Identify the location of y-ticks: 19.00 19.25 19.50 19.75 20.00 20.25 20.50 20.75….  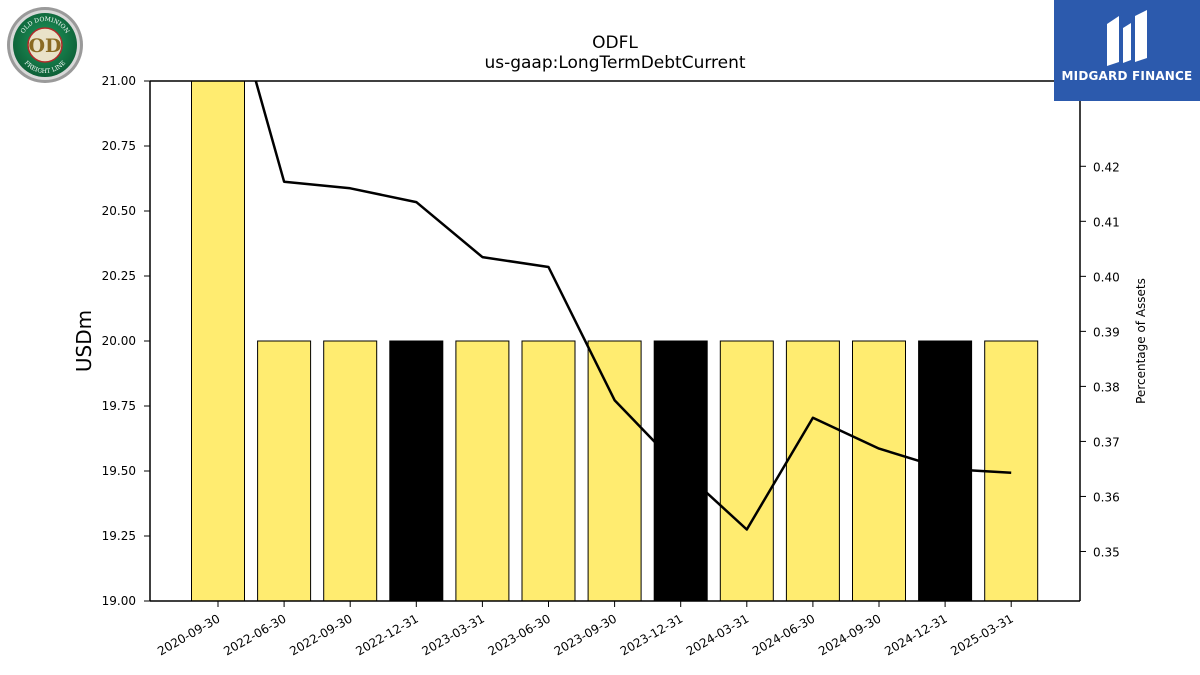
(126, 341).